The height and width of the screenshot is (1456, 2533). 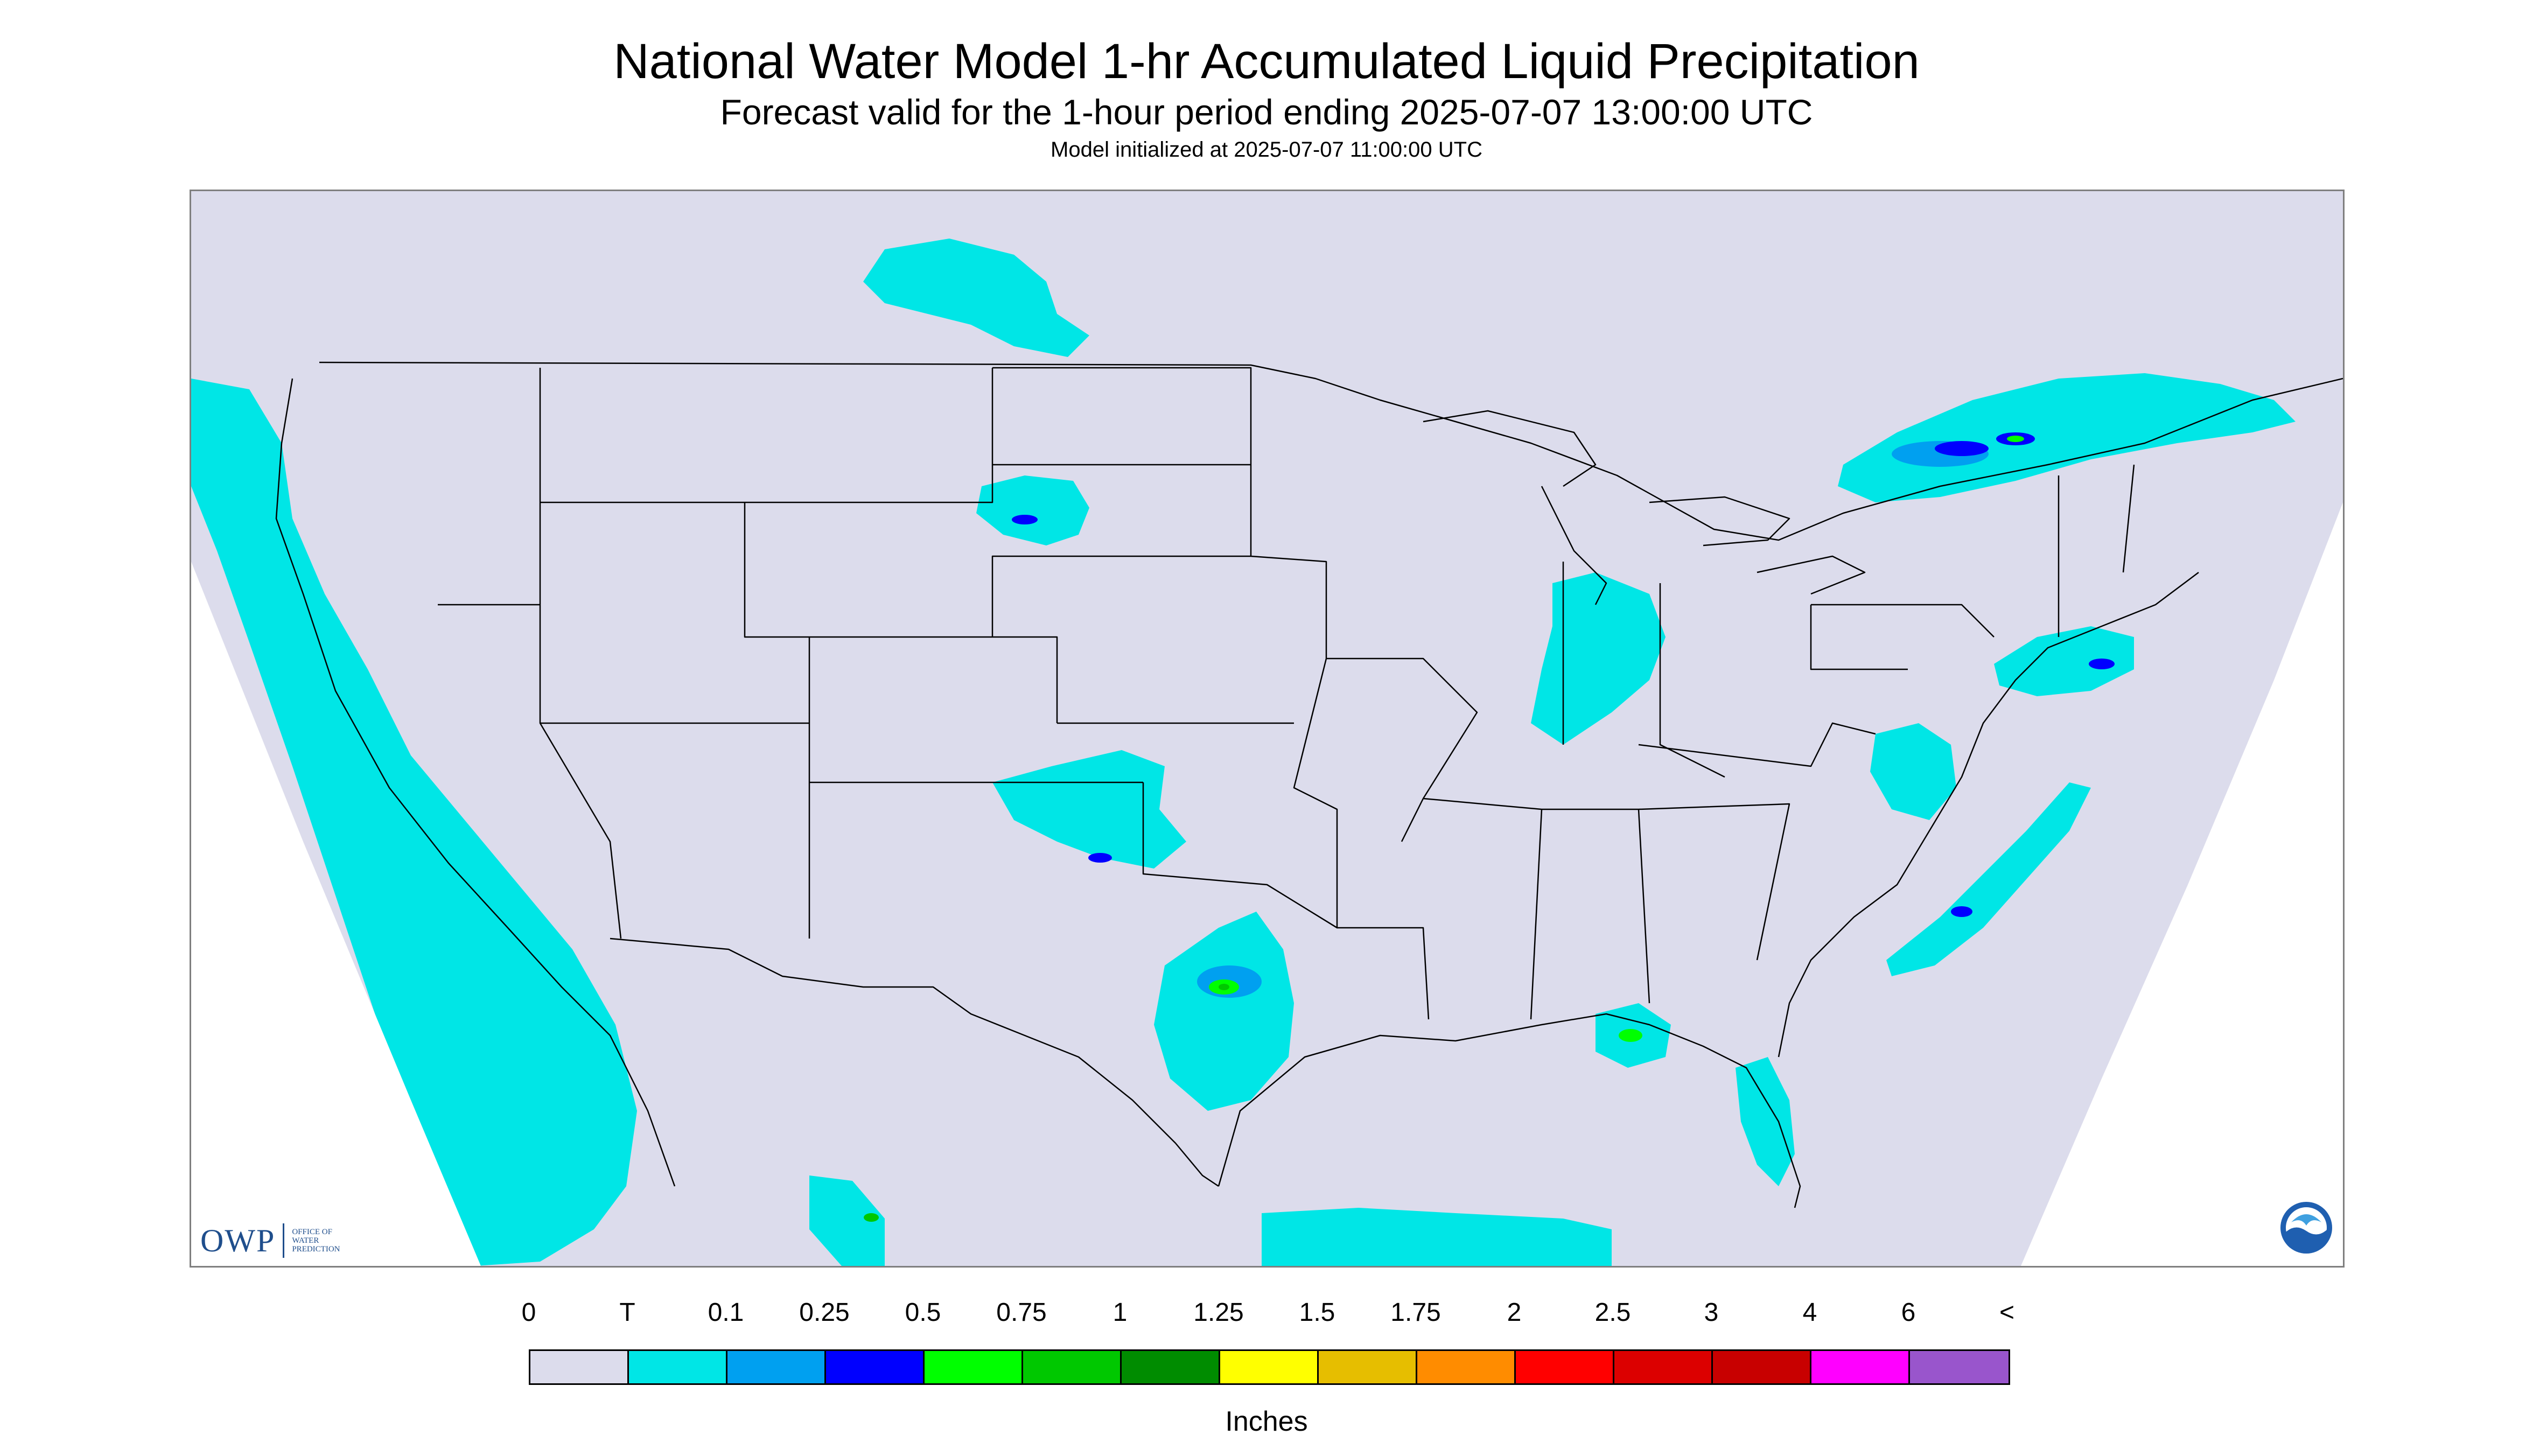 What do you see at coordinates (1415, 1312) in the screenshot?
I see `legend-label: 1.75` at bounding box center [1415, 1312].